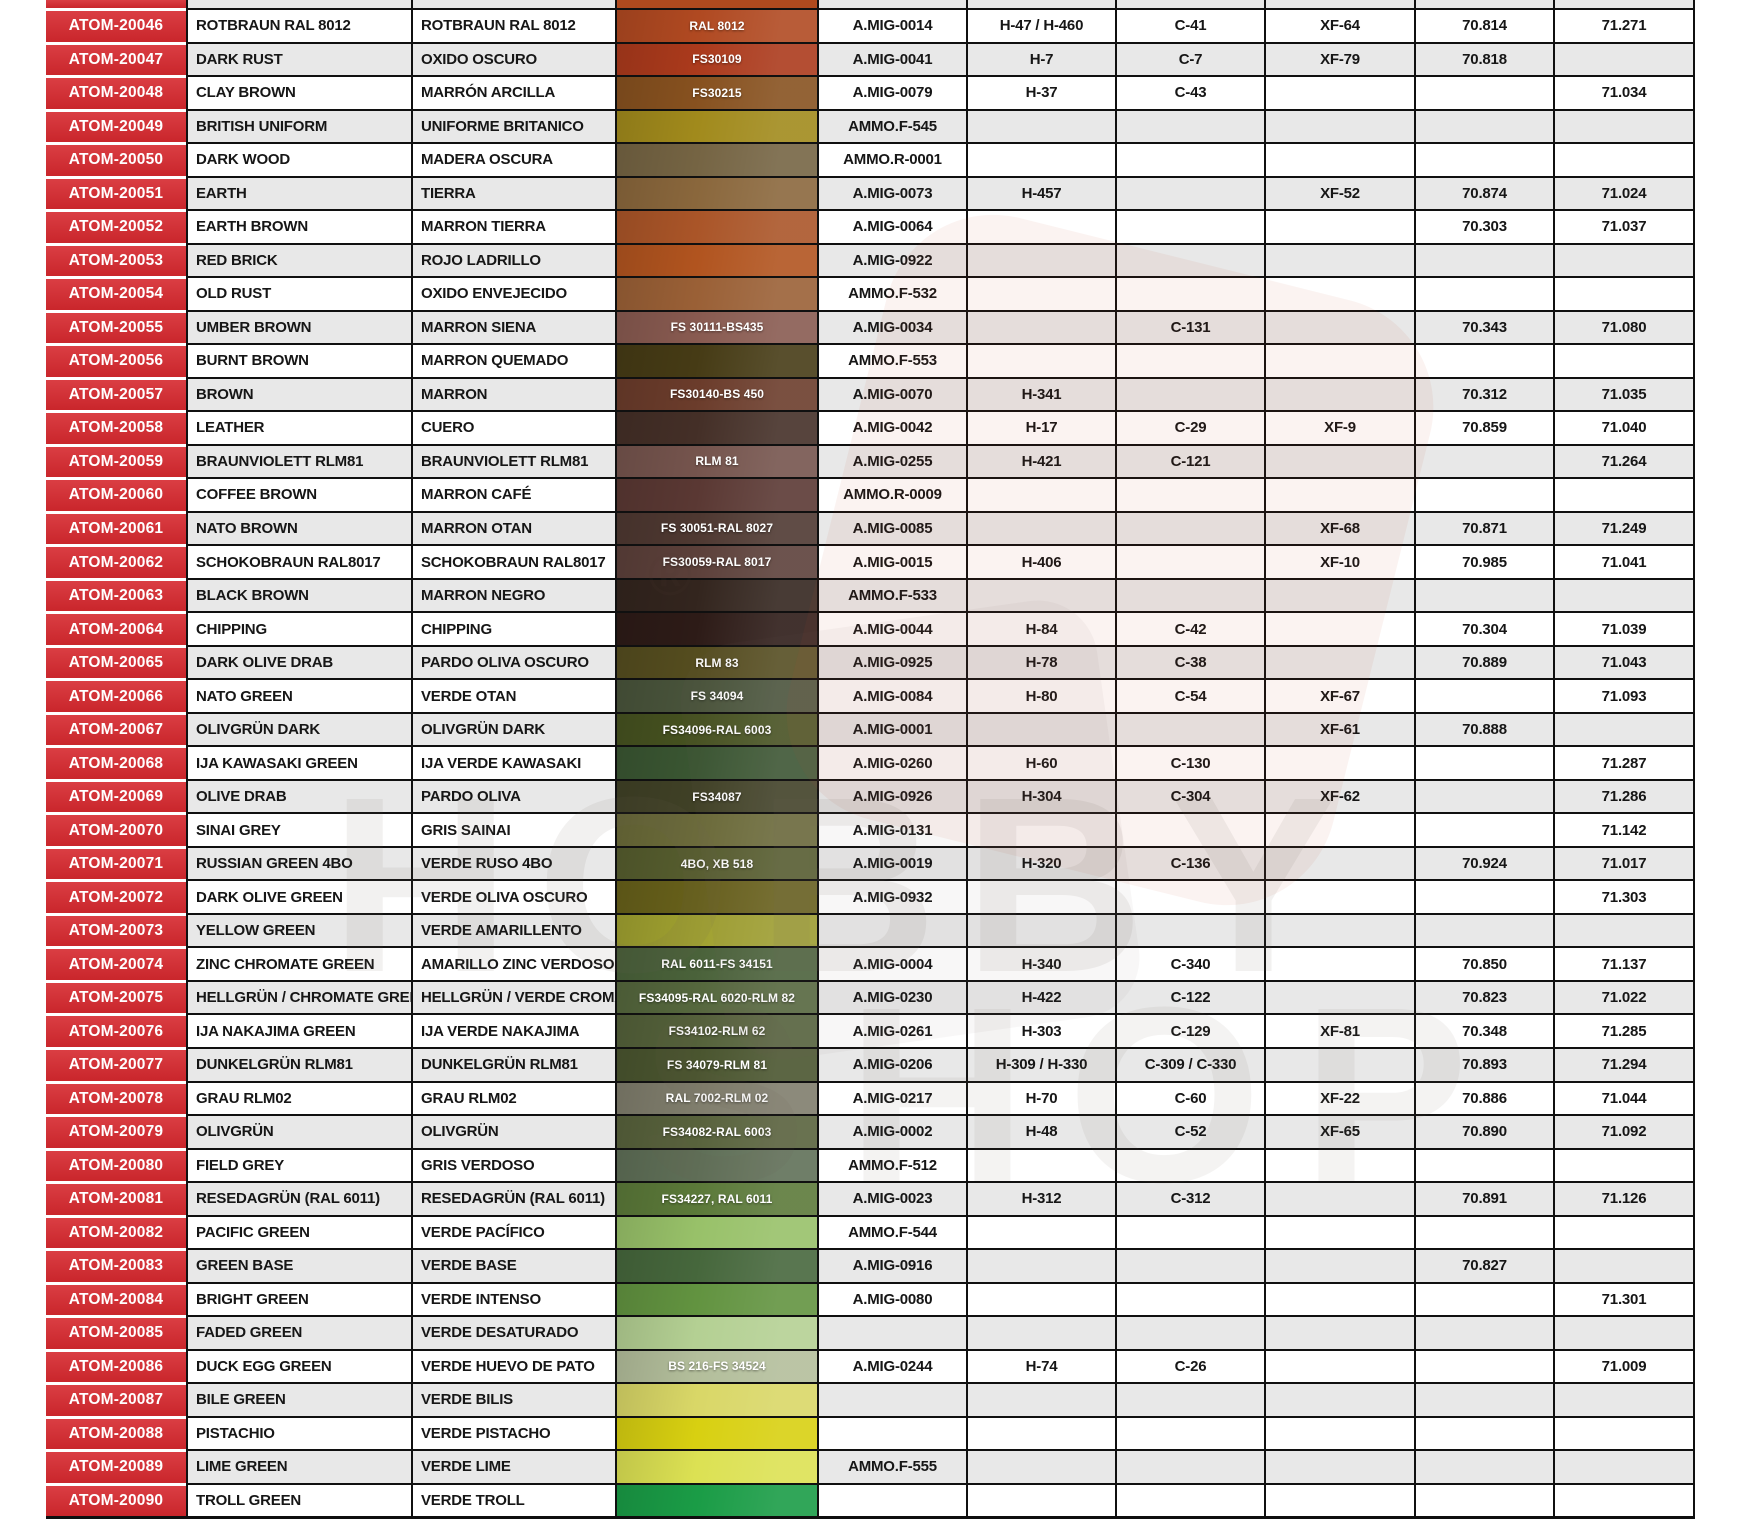 The width and height of the screenshot is (1742, 1540). I want to click on name-en-cell: IJA NAKAJIMA GREEN, so click(298, 1030).